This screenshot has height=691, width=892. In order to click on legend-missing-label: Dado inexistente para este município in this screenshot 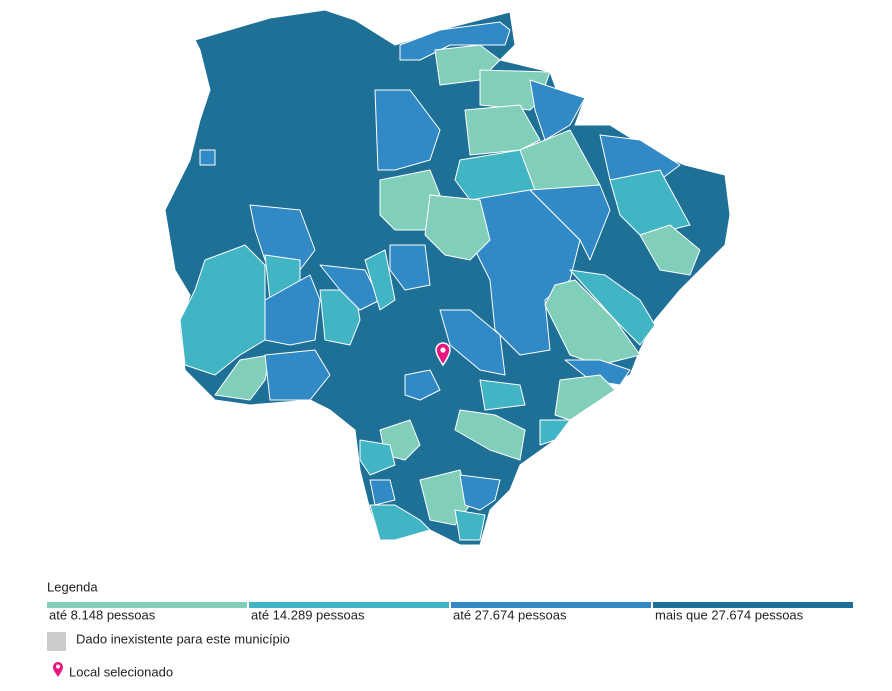, I will do `click(183, 638)`.